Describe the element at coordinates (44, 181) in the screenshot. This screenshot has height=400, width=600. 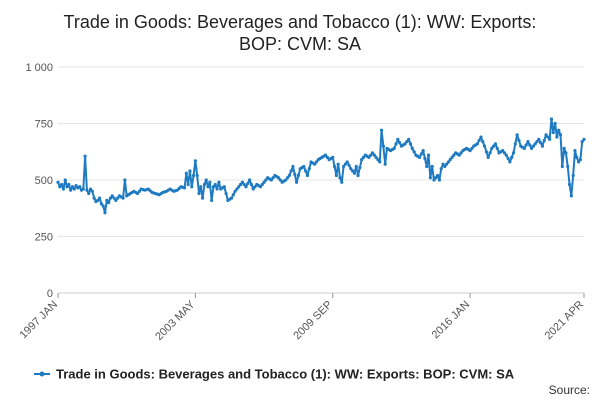
I see `y-tick-label-500: 500` at that location.